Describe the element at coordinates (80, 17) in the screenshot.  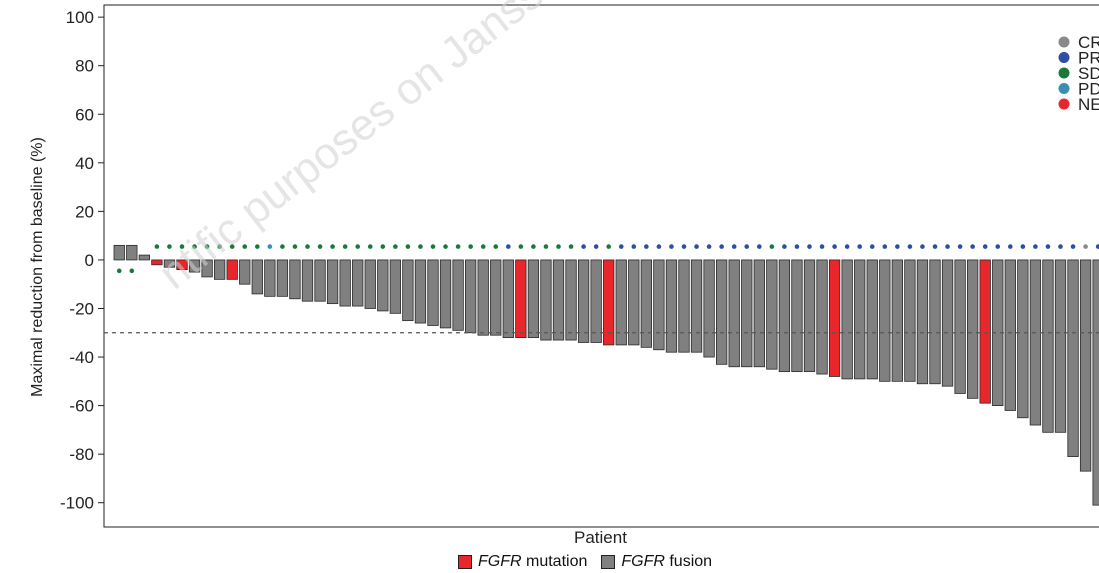
I see `y-tick-label: 100` at that location.